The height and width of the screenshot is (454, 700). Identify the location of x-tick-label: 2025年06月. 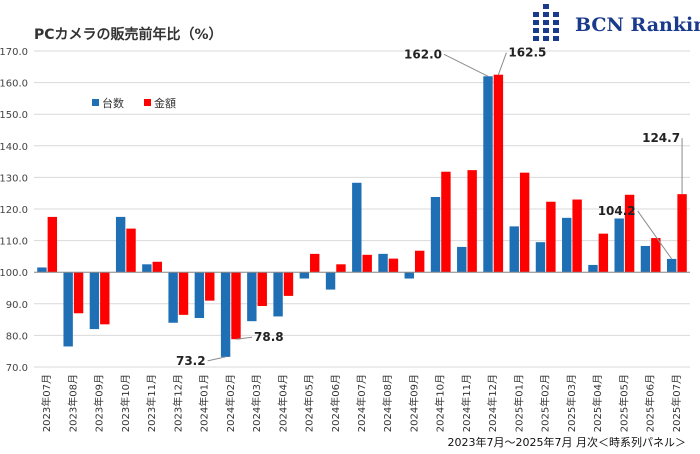
(650, 403).